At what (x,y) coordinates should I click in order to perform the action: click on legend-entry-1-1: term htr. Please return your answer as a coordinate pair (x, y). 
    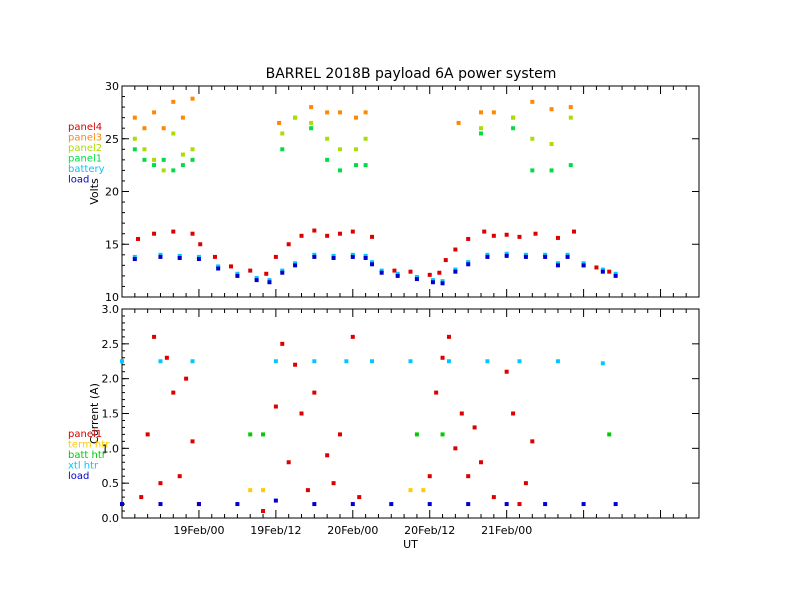
    Looking at the image, I should click on (89, 445).